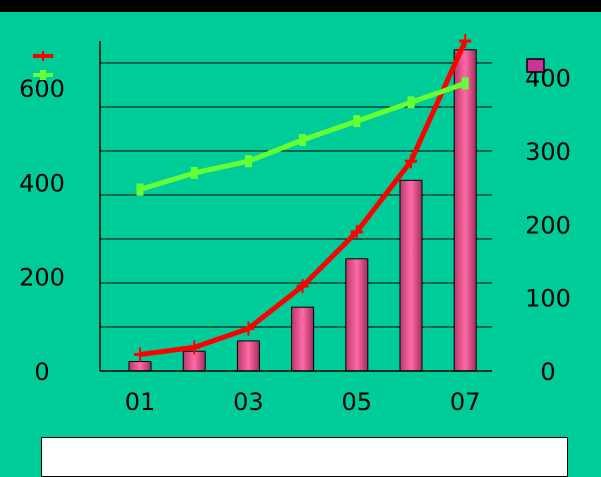 This screenshot has height=477, width=601. I want to click on caption-box, so click(304, 457).